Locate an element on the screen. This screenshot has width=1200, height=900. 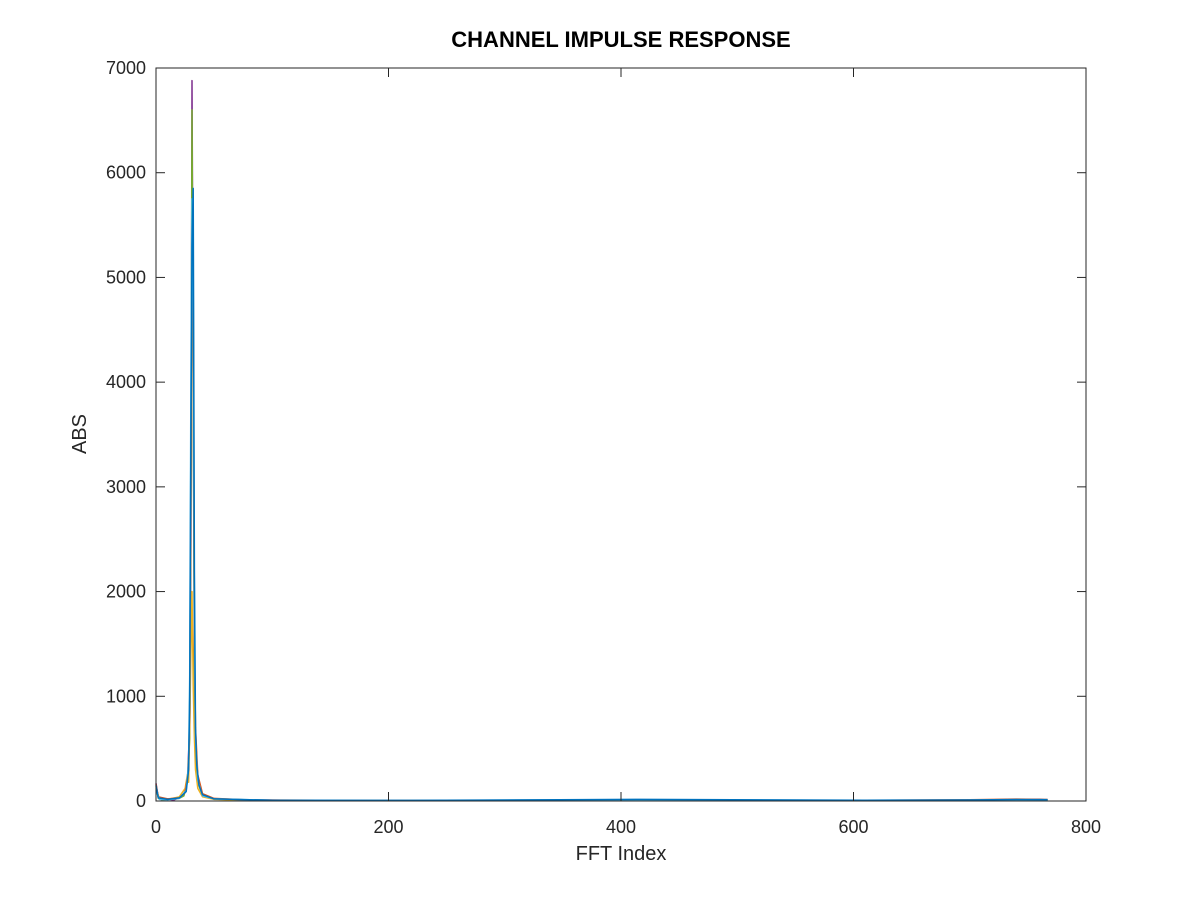
x-tick-label: 600 is located at coordinates (853, 827).